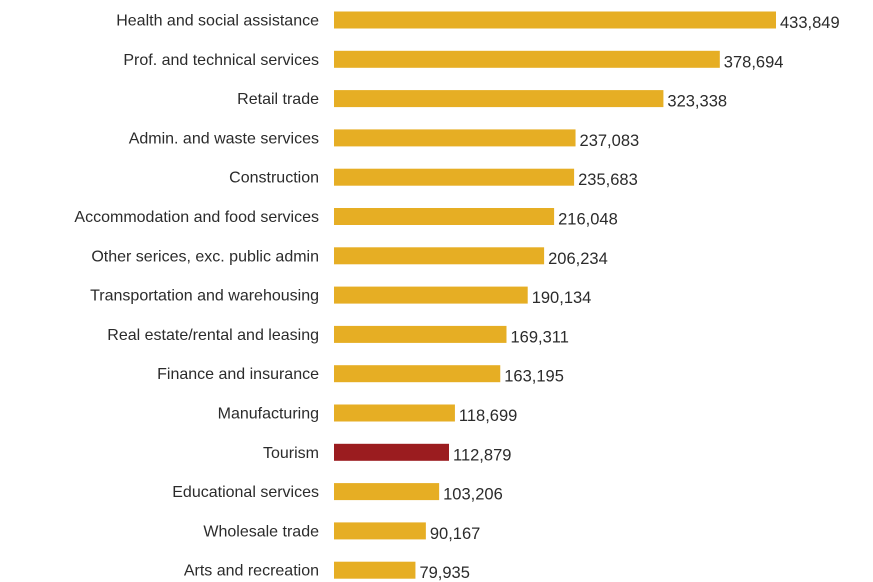 This screenshot has height=582, width=873. I want to click on category-label-accommodation-and-food-services: Accommodation and food services, so click(196, 217).